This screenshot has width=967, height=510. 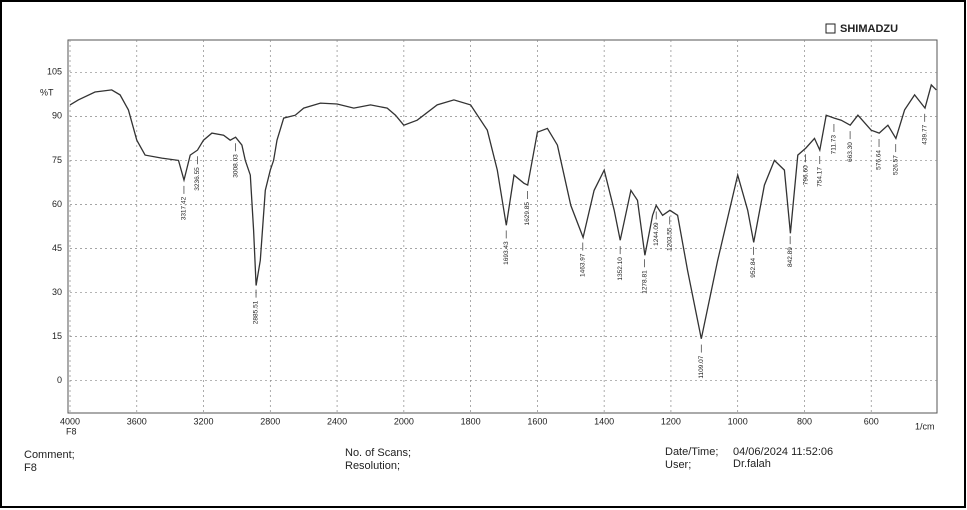 I want to click on x-tick-label: 600, so click(x=871, y=421).